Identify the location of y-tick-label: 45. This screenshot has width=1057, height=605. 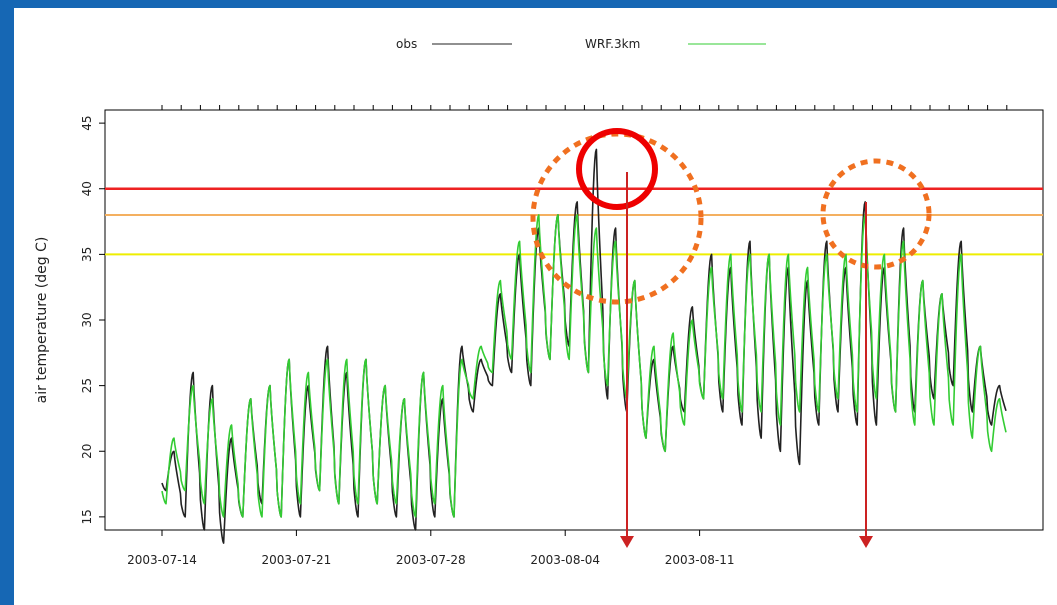
(87, 122).